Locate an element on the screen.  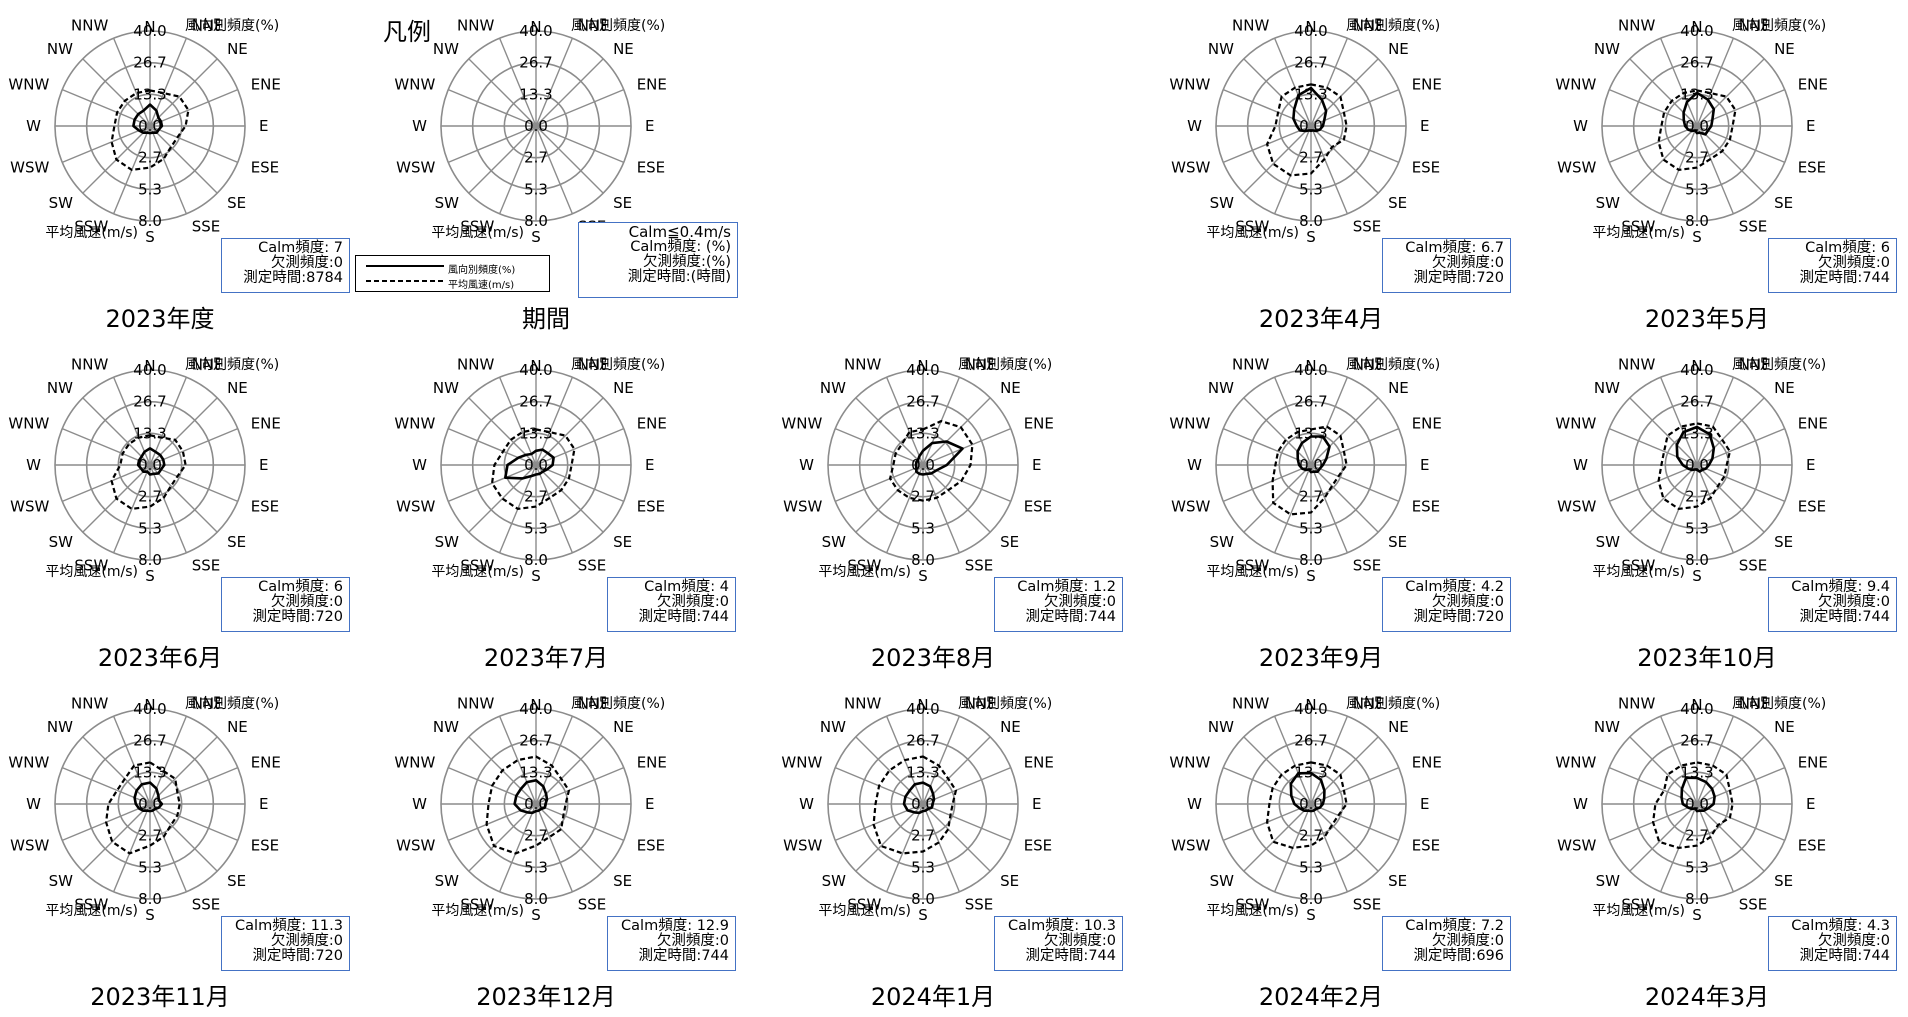
panel-title: 2023年6月 is located at coordinates (160, 658).